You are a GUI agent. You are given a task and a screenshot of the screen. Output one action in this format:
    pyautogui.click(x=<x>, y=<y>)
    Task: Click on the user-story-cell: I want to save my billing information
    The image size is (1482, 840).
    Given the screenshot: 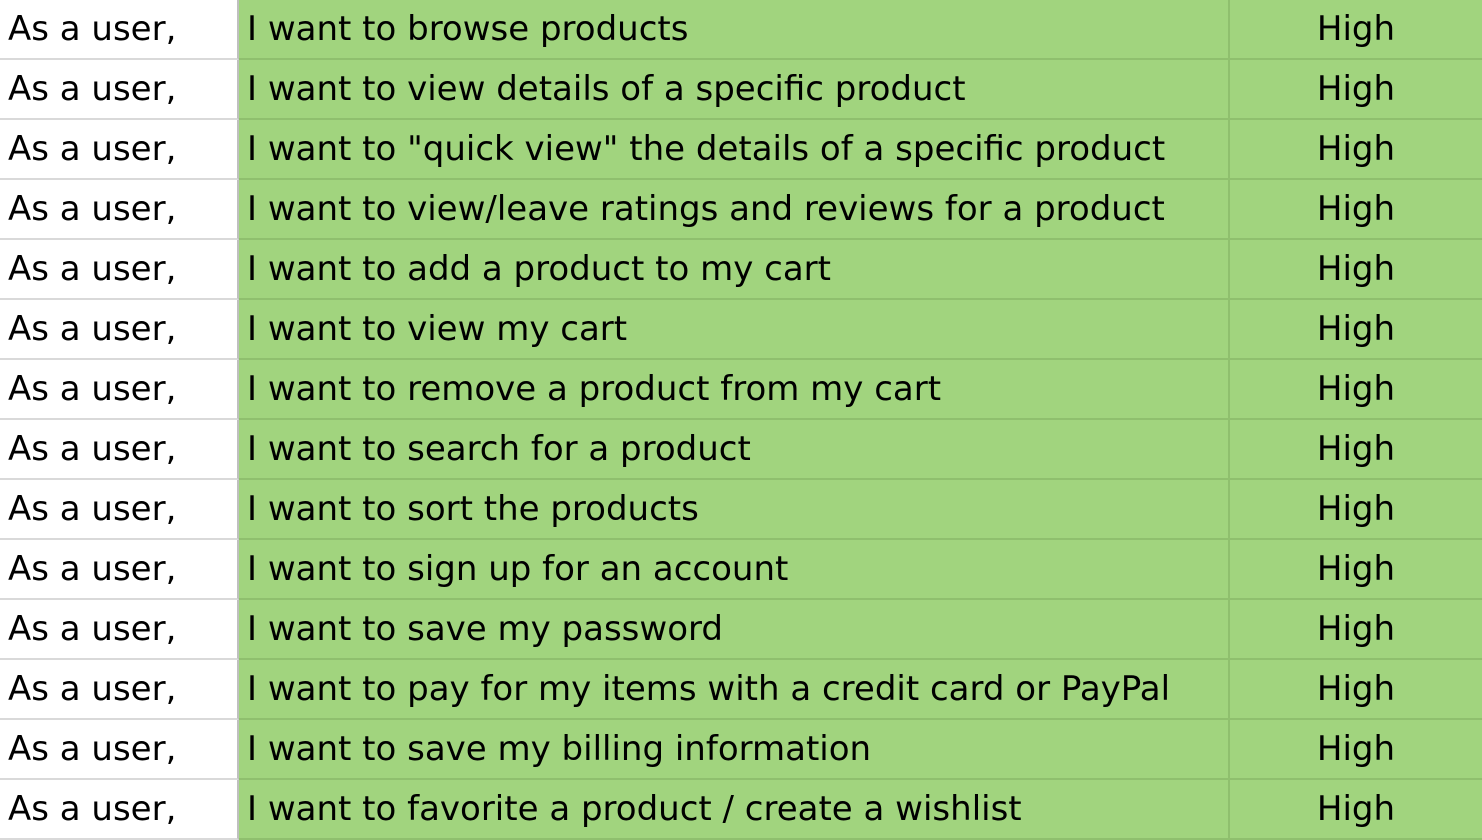 What is the action you would take?
    pyautogui.click(x=734, y=750)
    